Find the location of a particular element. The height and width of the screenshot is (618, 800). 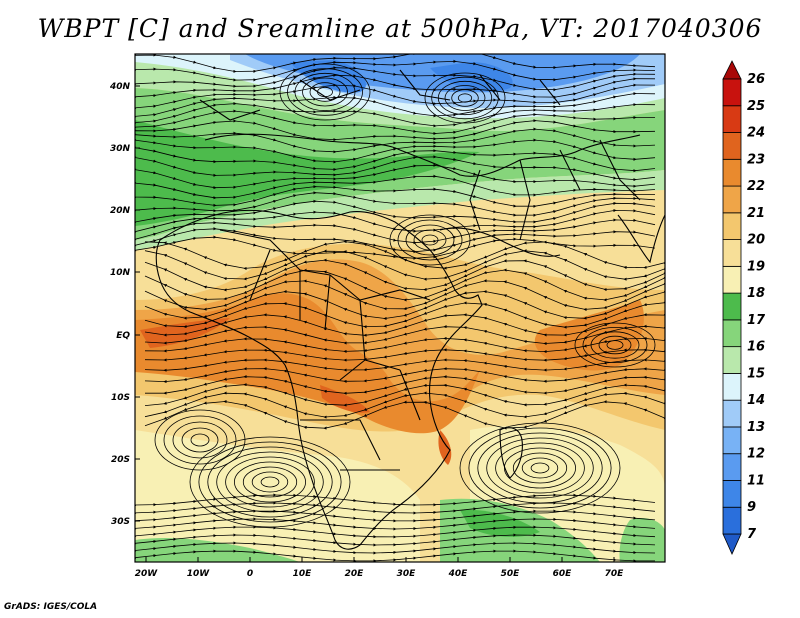

lat-label-20n: 20N is located at coordinates (120, 211).